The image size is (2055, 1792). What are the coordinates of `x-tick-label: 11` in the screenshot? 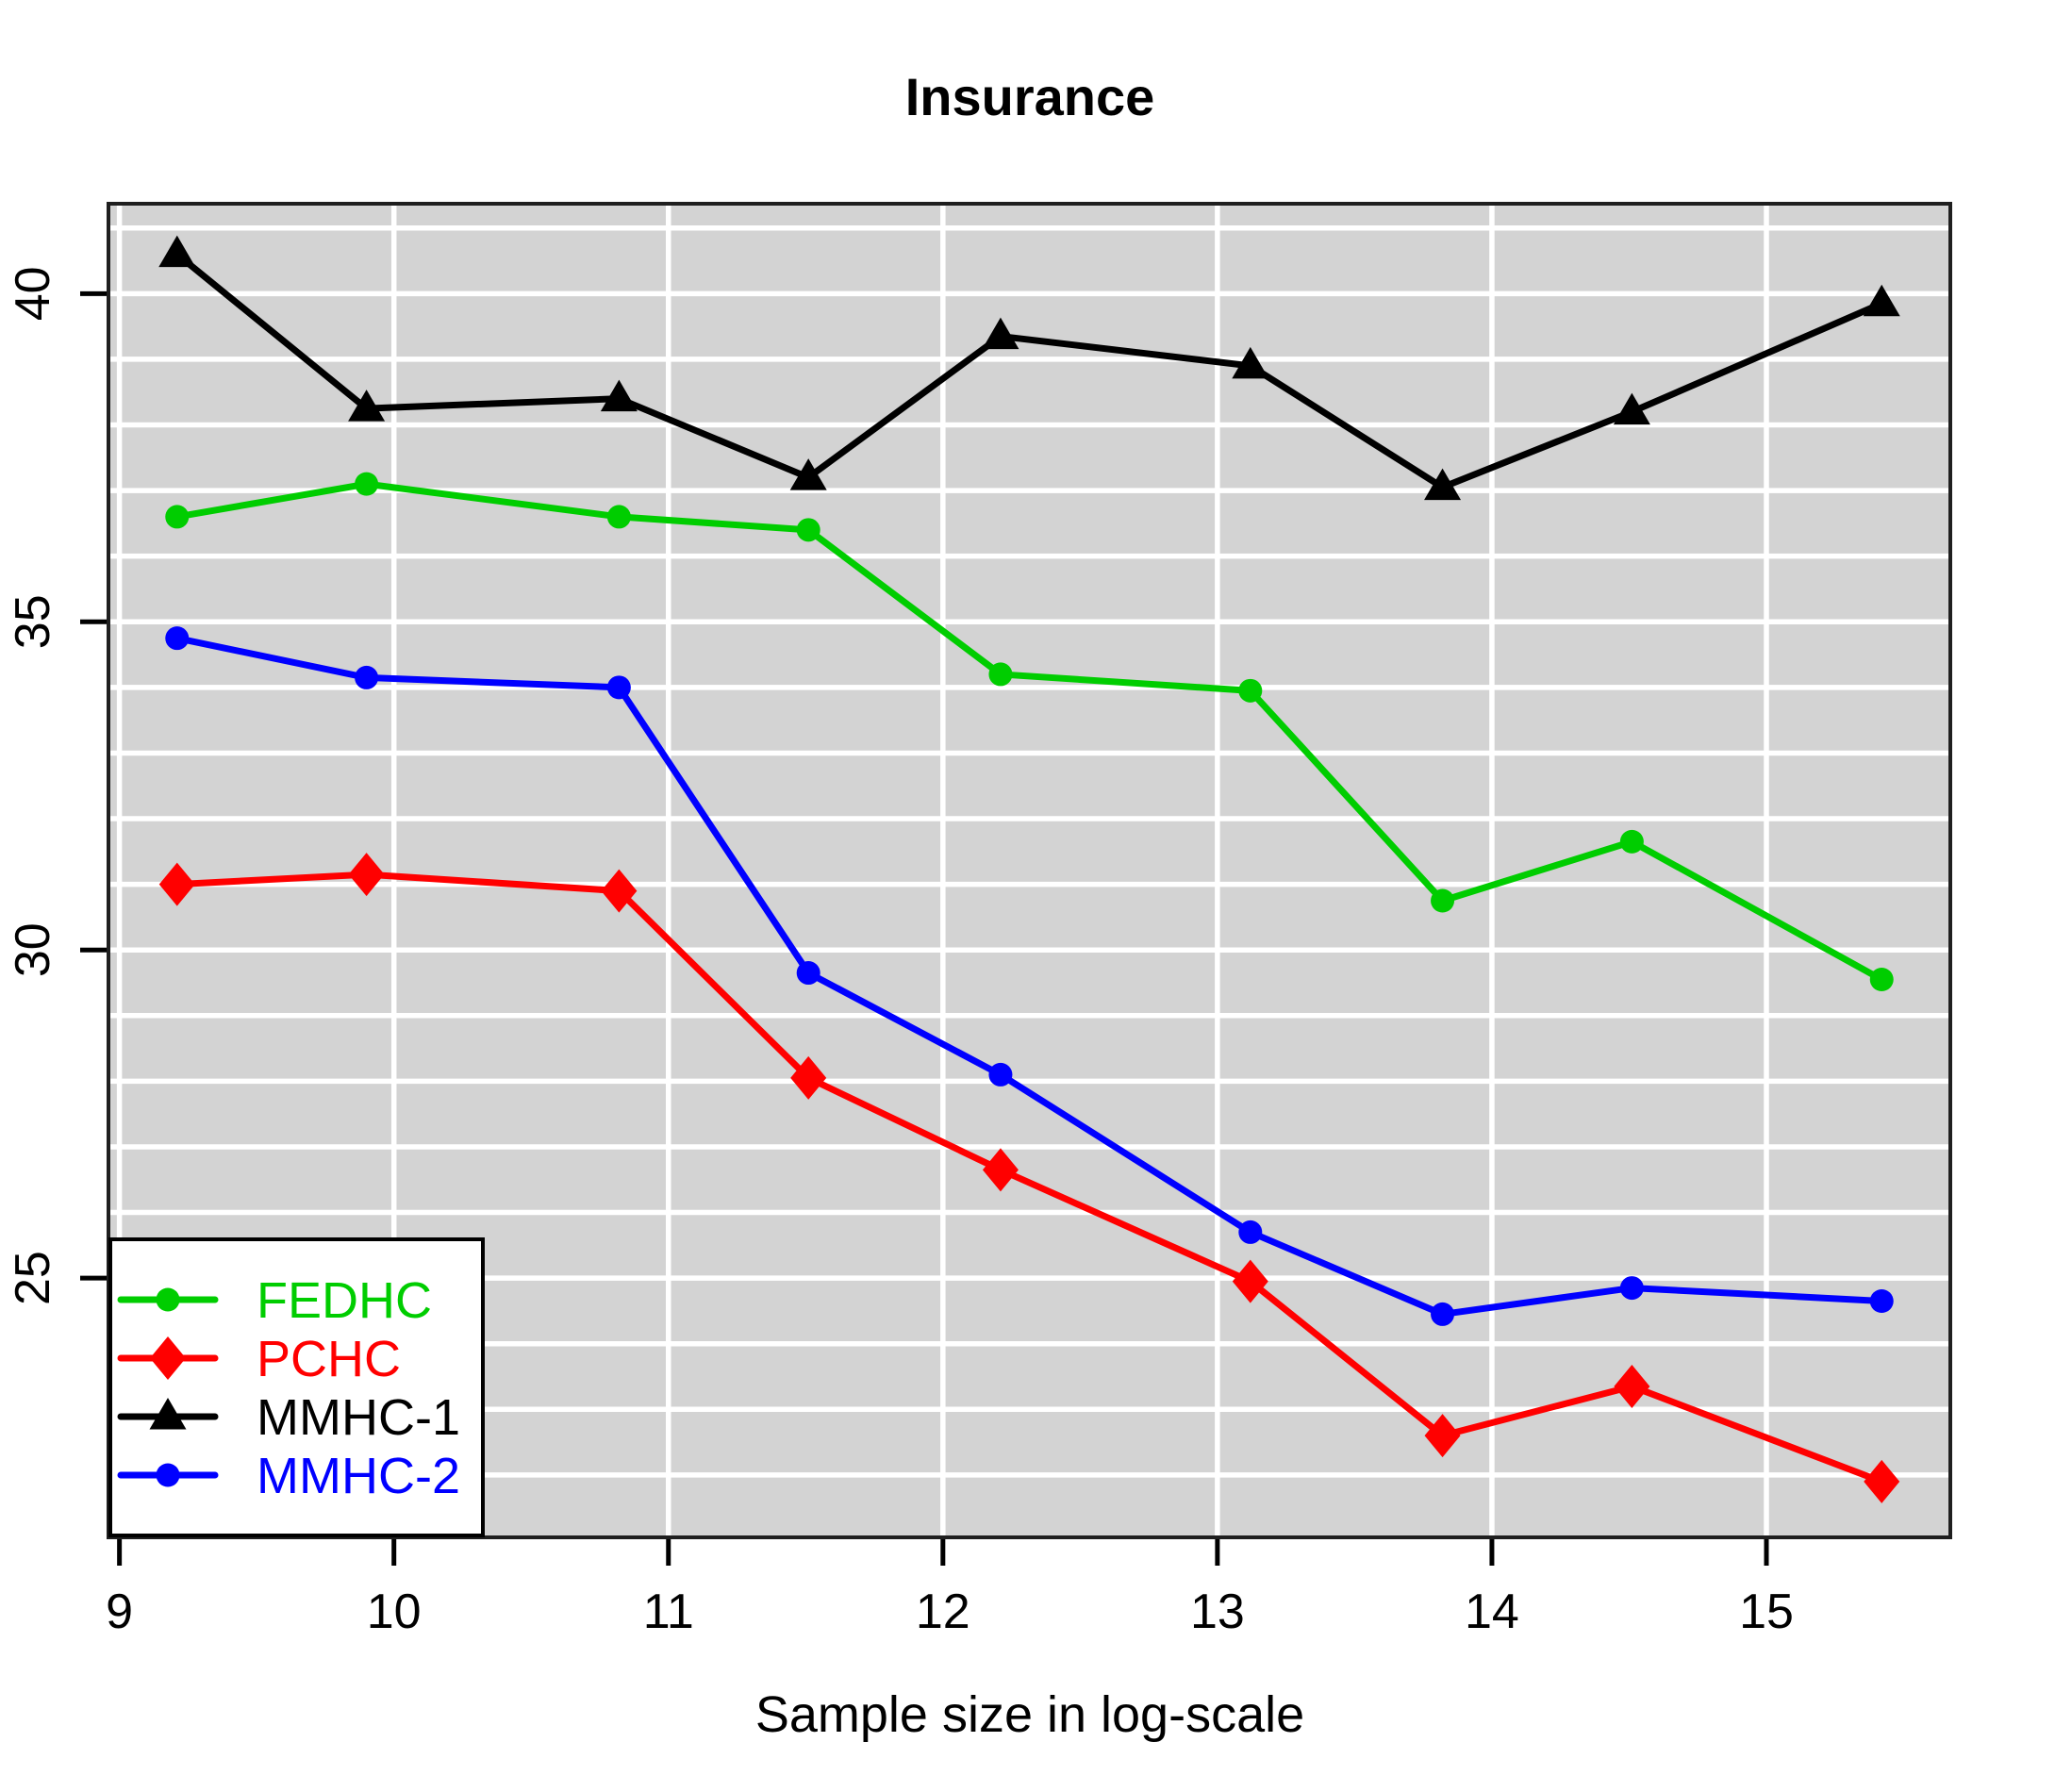 It's located at (669, 1612).